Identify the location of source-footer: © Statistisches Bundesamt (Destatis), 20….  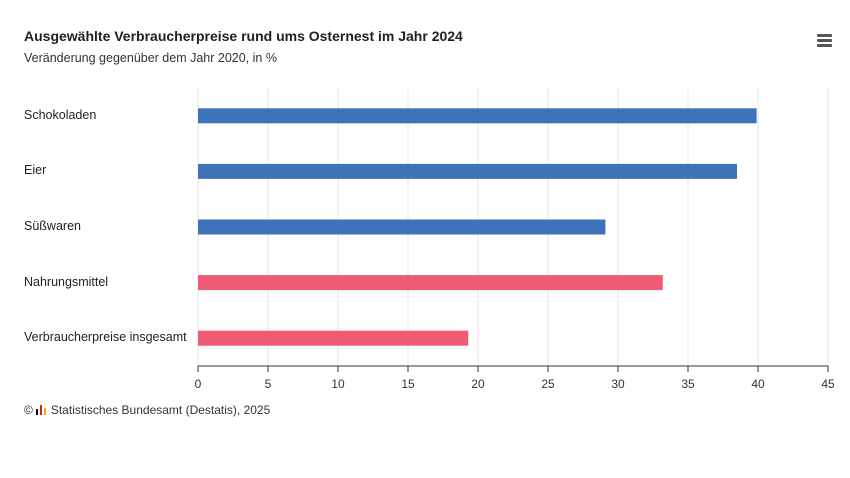
(147, 410).